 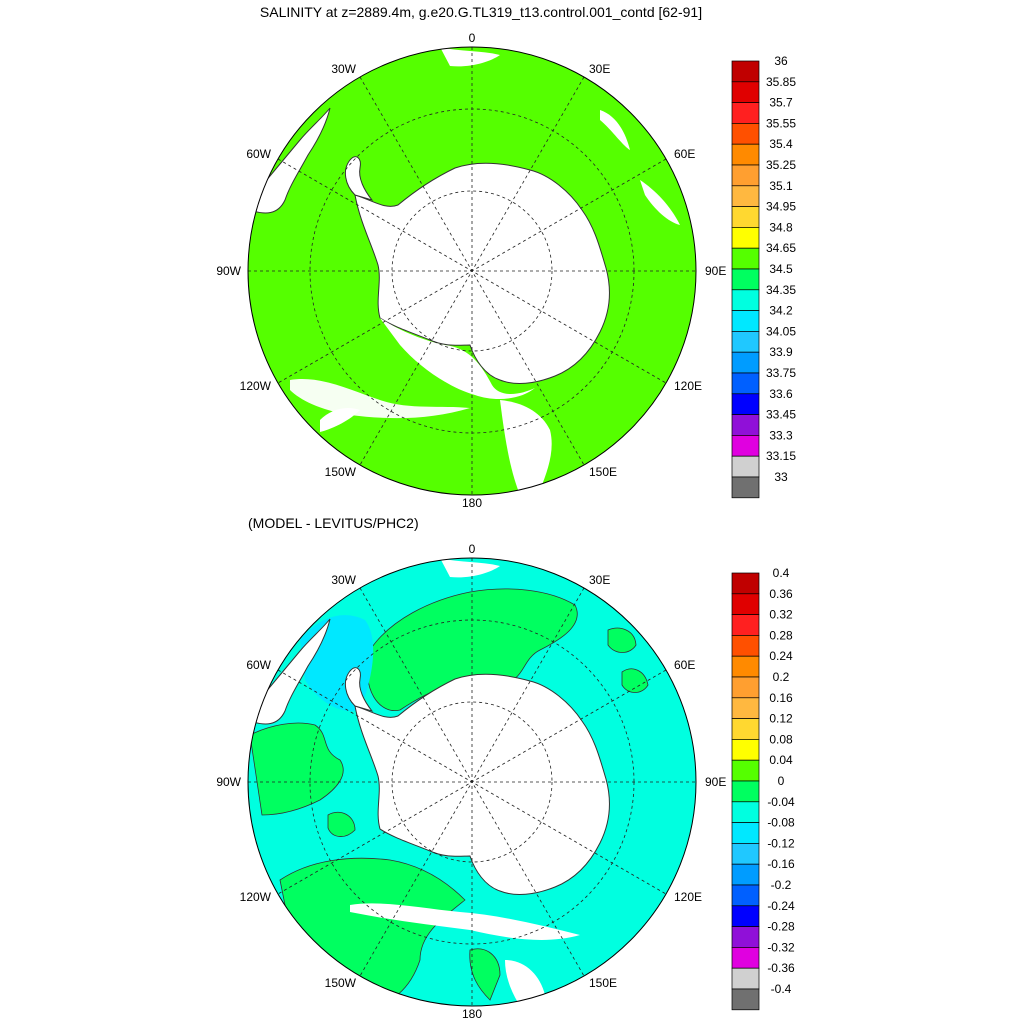 What do you see at coordinates (525, 983) in the screenshot?
I see `australia-land-anomaly` at bounding box center [525, 983].